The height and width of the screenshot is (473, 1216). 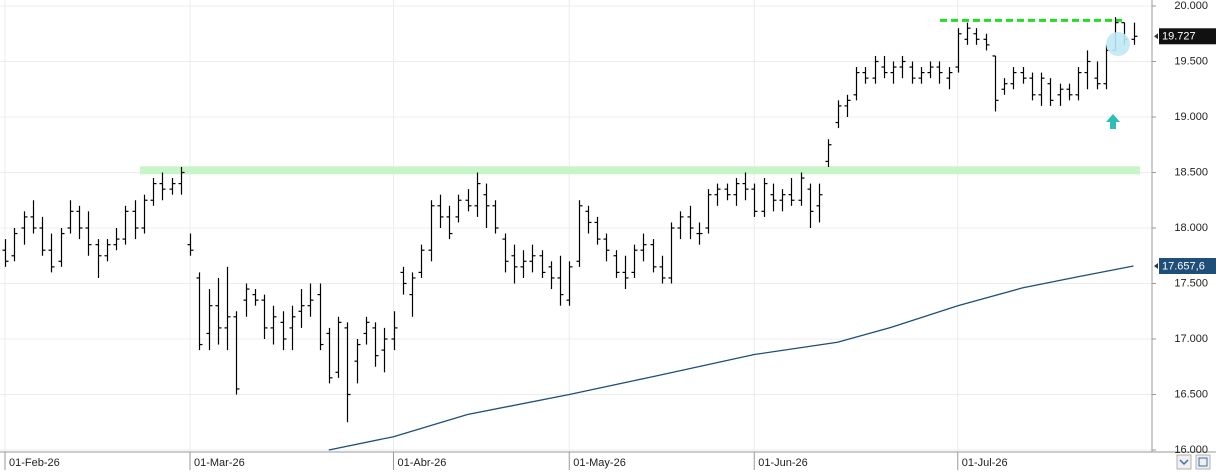 I want to click on x-tick-label: 01-Abr-26, so click(x=422, y=463).